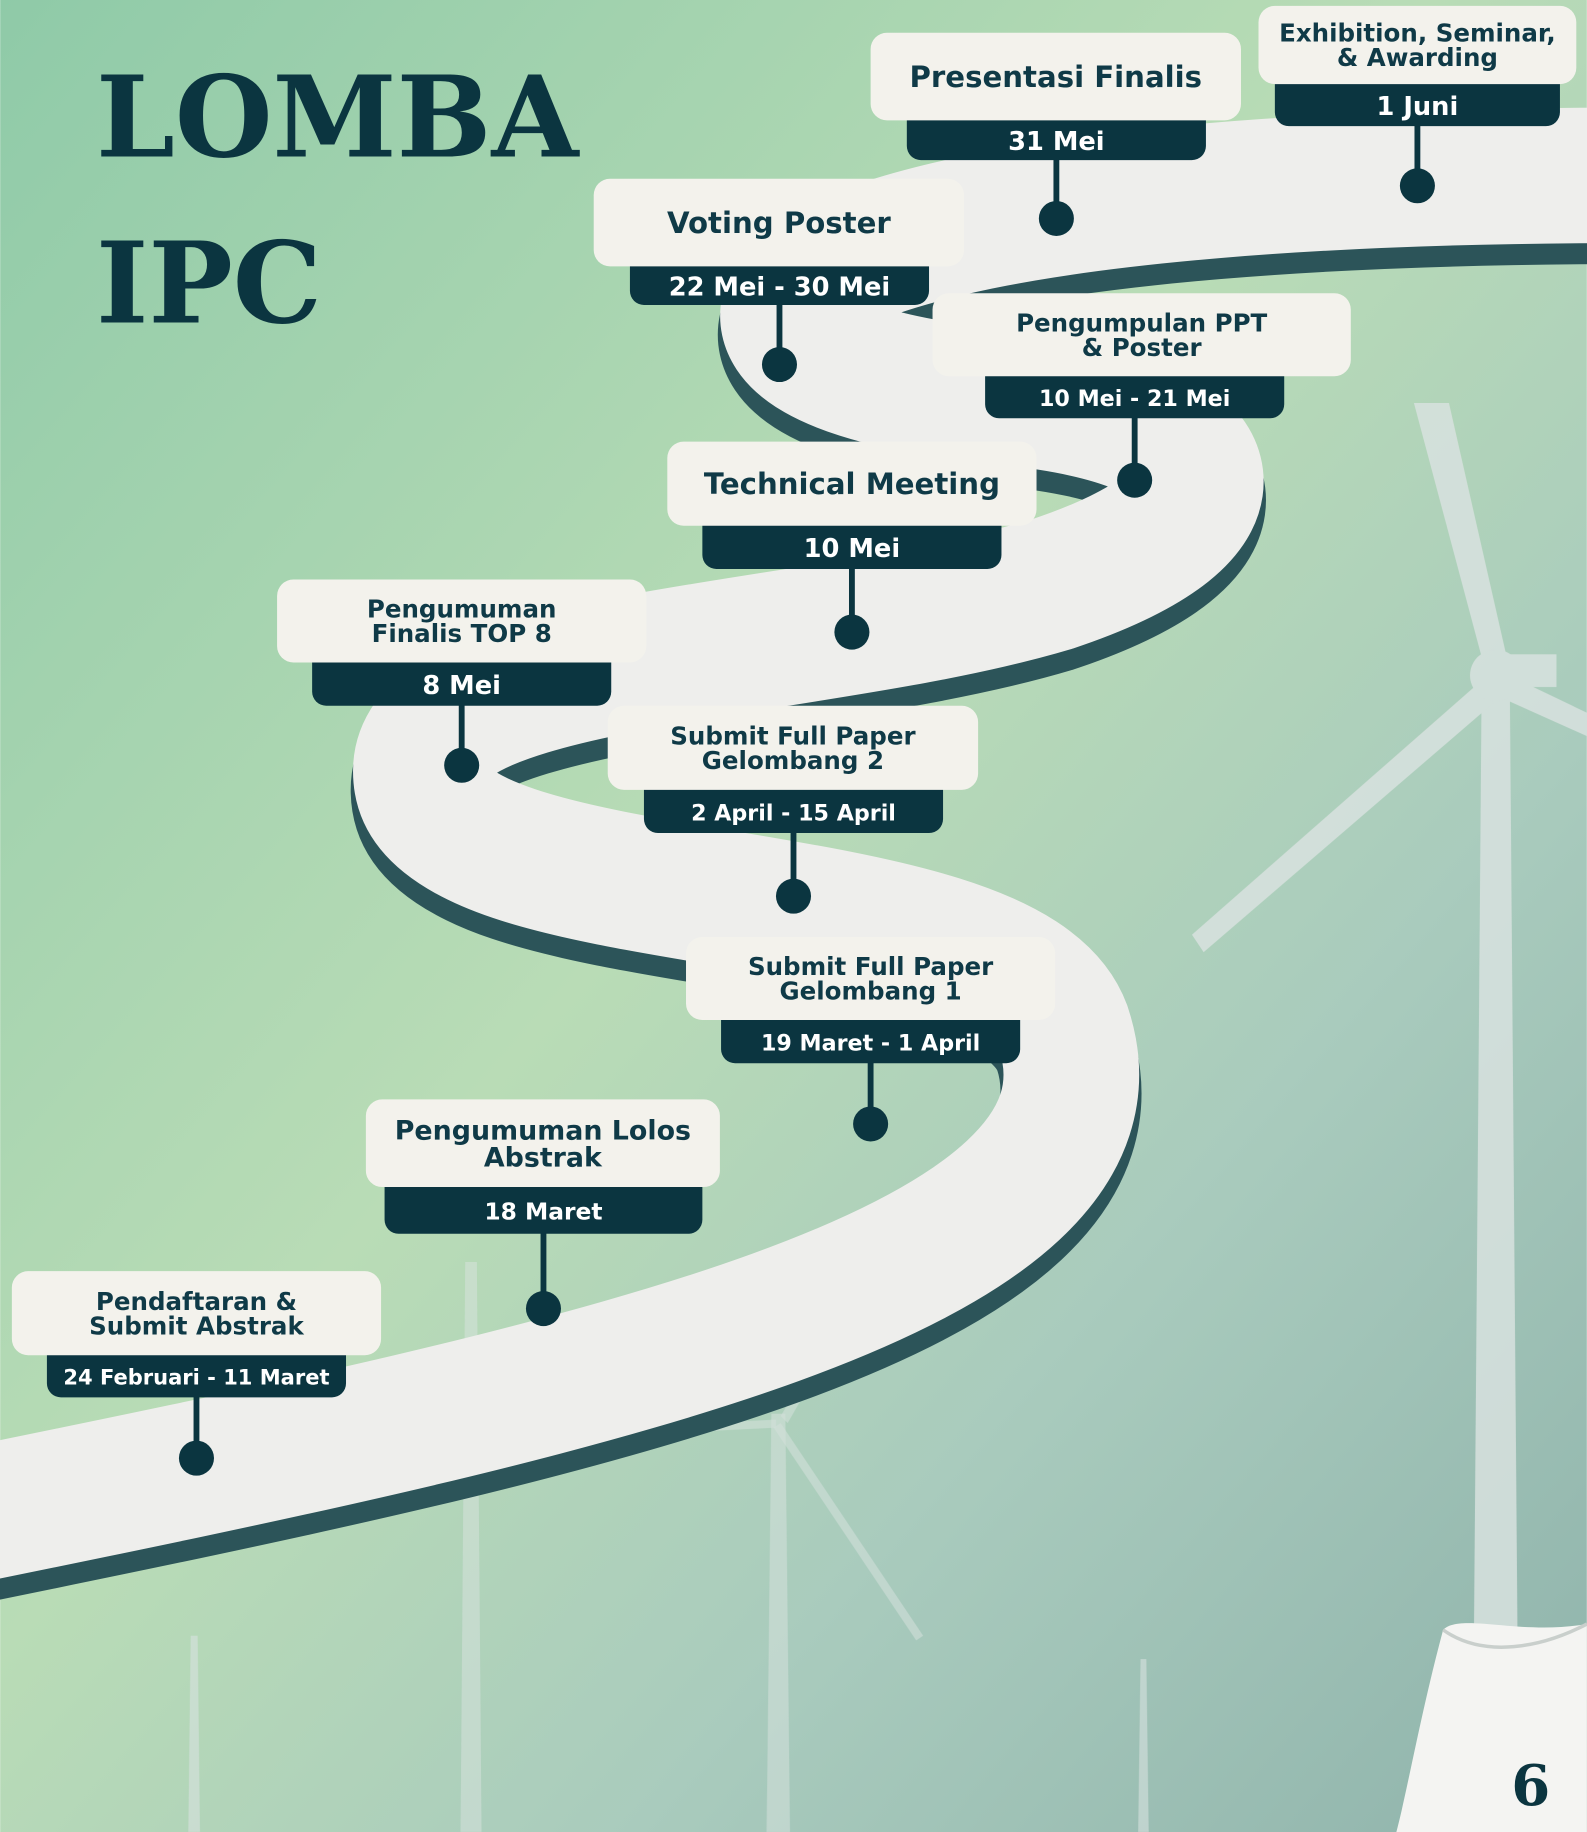 This screenshot has height=1832, width=1587. I want to click on event-date: 19 Maret - 1 April, so click(870, 1043).